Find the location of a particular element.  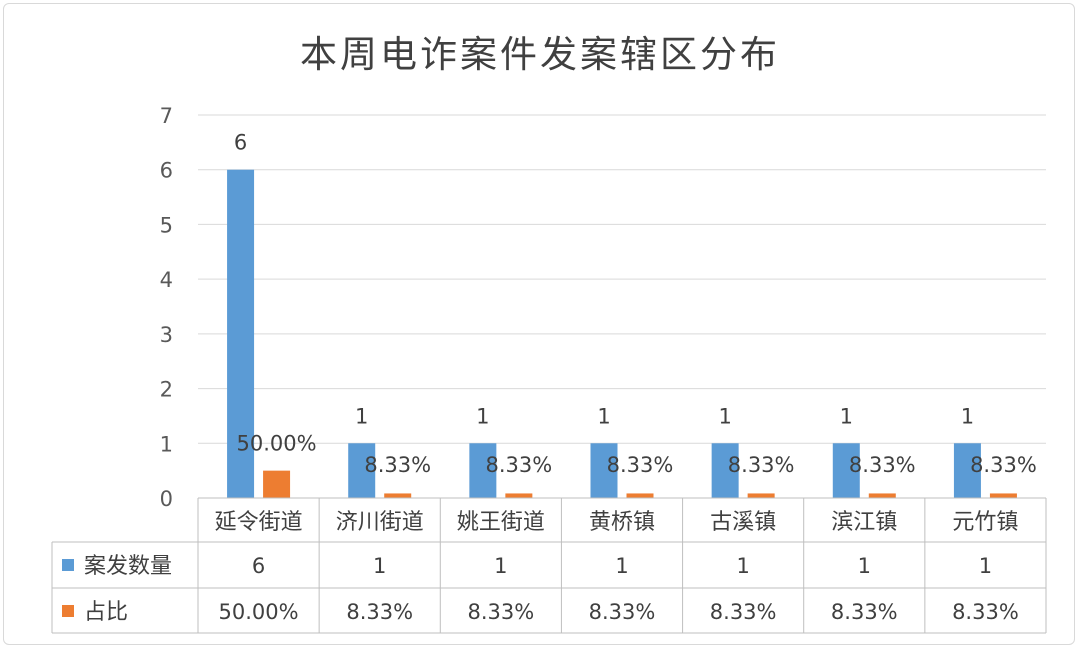

y-tick-label: 6 is located at coordinates (166, 171).